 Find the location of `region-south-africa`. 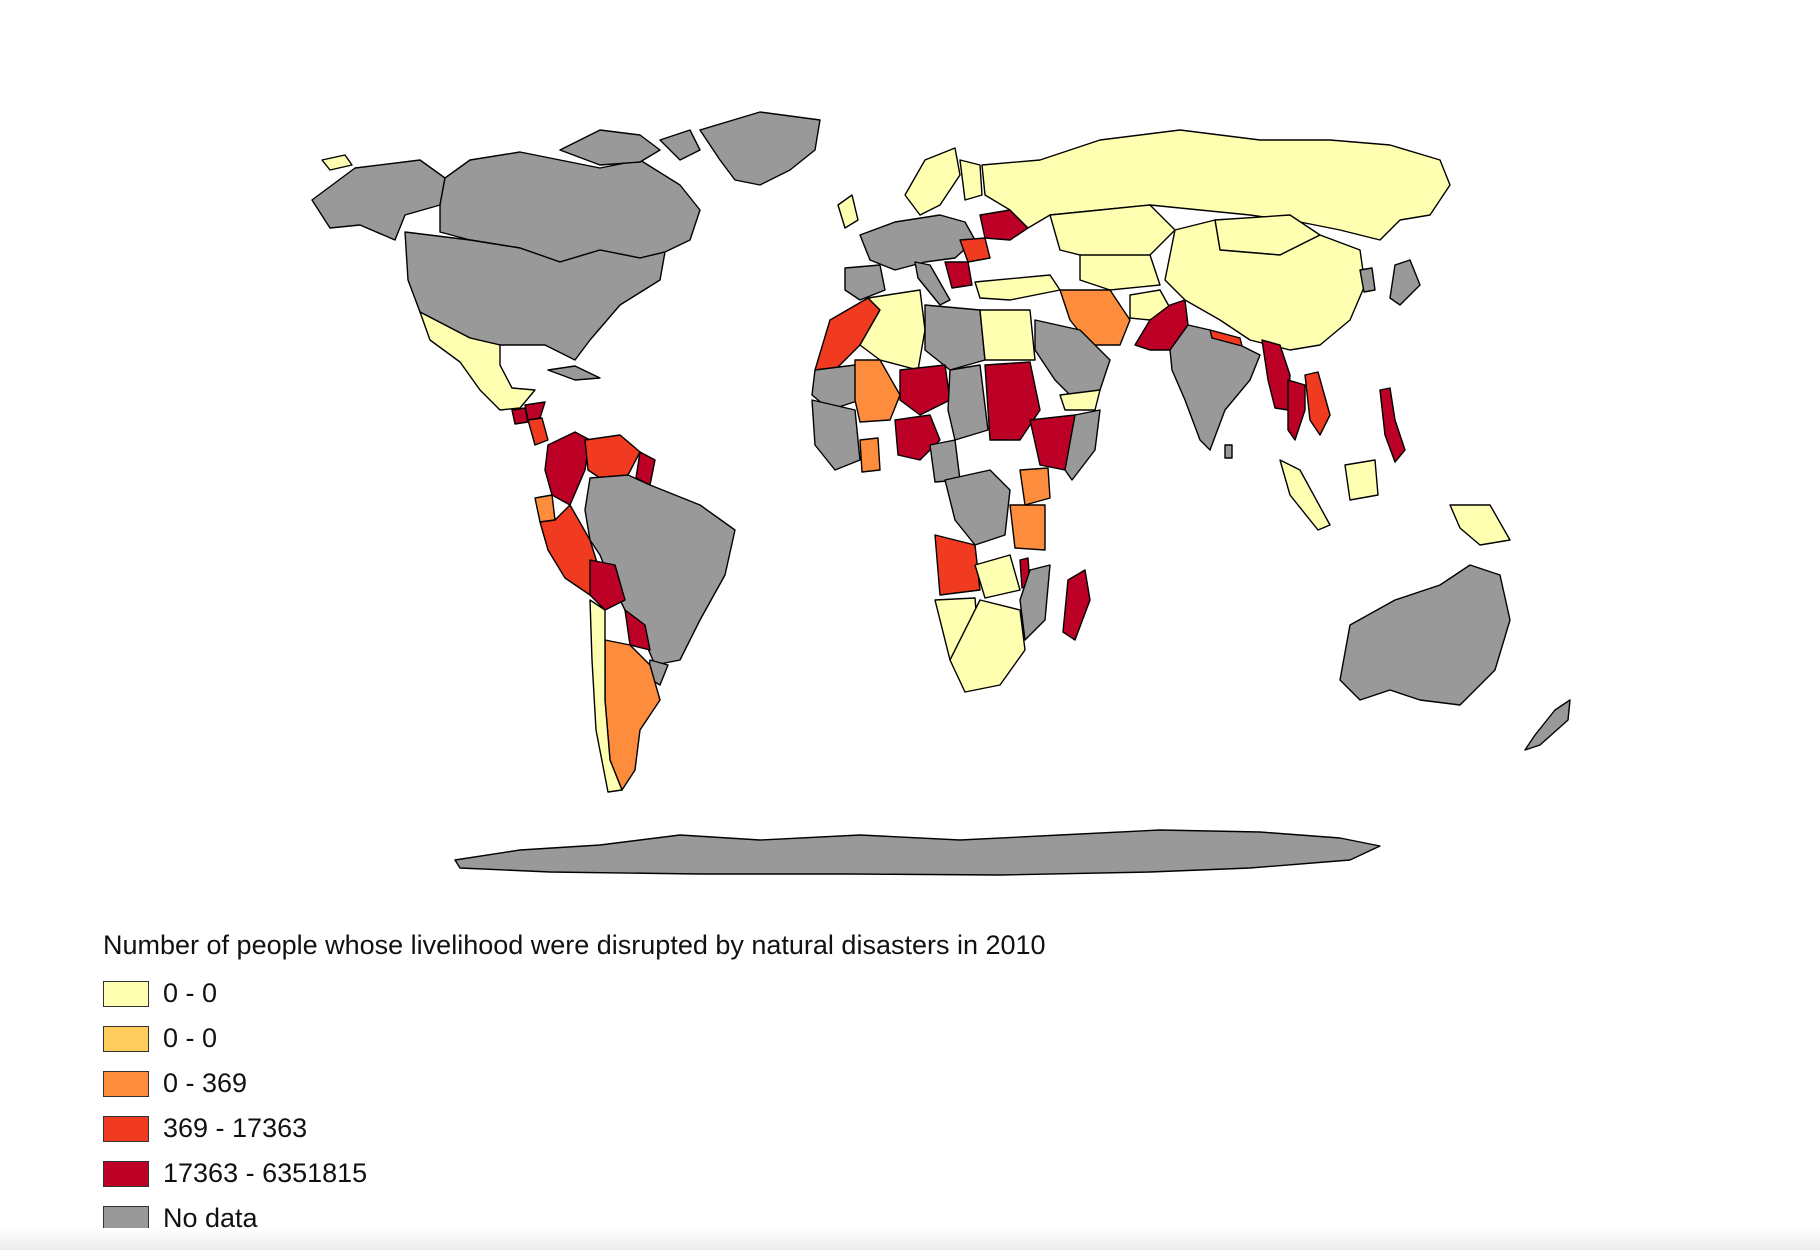

region-south-africa is located at coordinates (987, 646).